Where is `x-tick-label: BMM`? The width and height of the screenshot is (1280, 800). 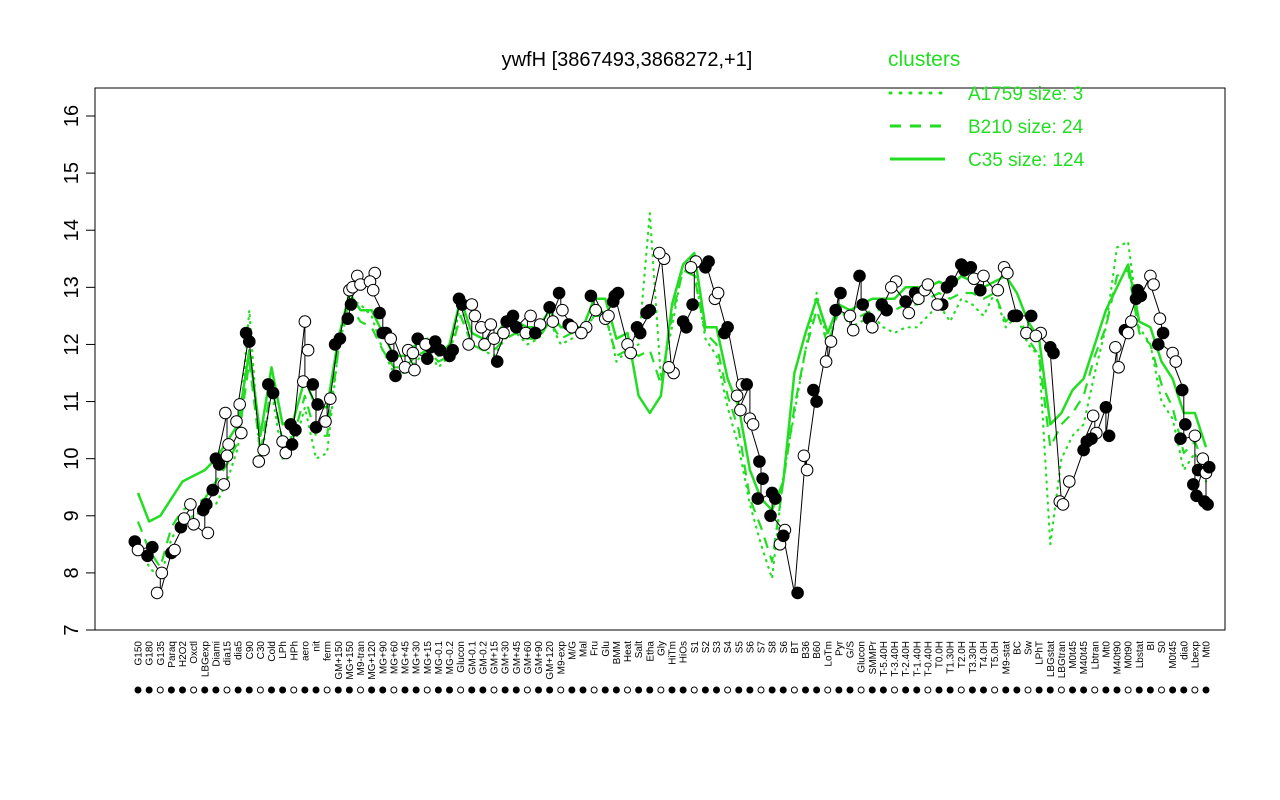
x-tick-label: BMM is located at coordinates (617, 652).